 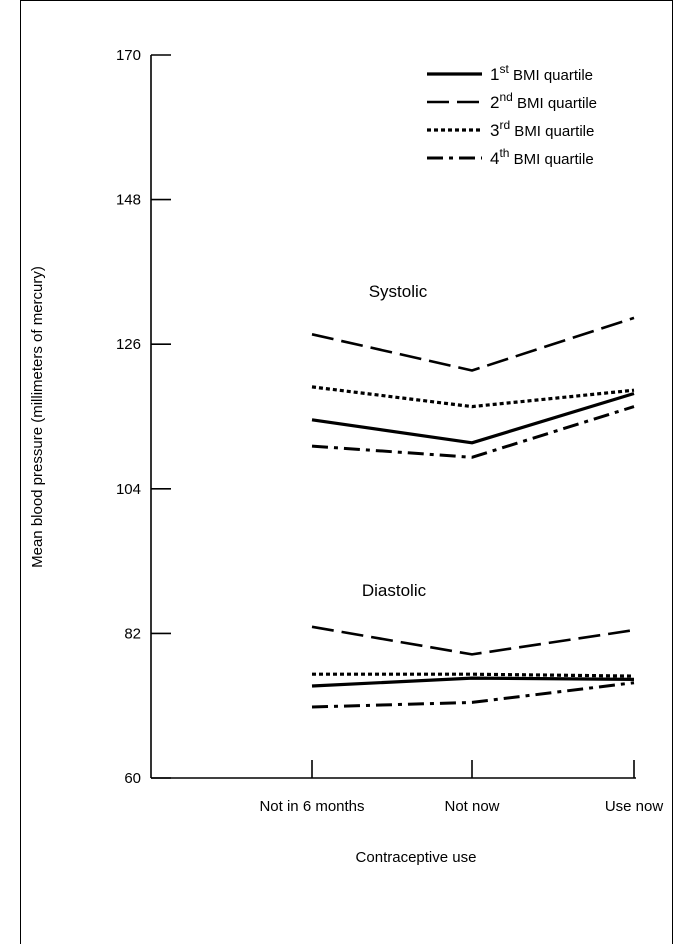 What do you see at coordinates (311, 806) in the screenshot?
I see `x-tick-label: Not in 6 months` at bounding box center [311, 806].